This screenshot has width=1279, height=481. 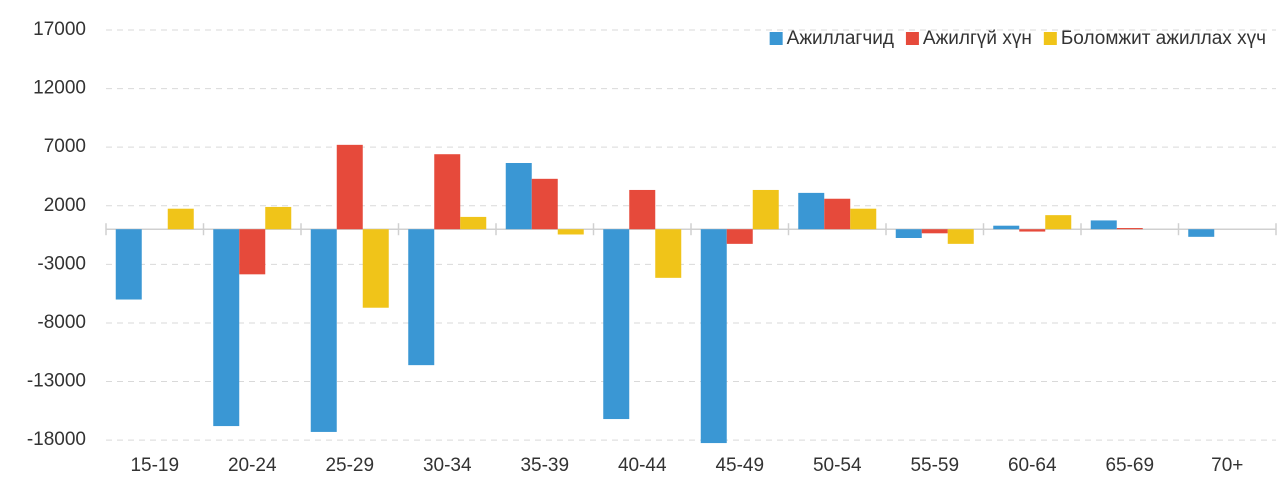 What do you see at coordinates (837, 465) in the screenshot?
I see `x-tick-label: 50-54` at bounding box center [837, 465].